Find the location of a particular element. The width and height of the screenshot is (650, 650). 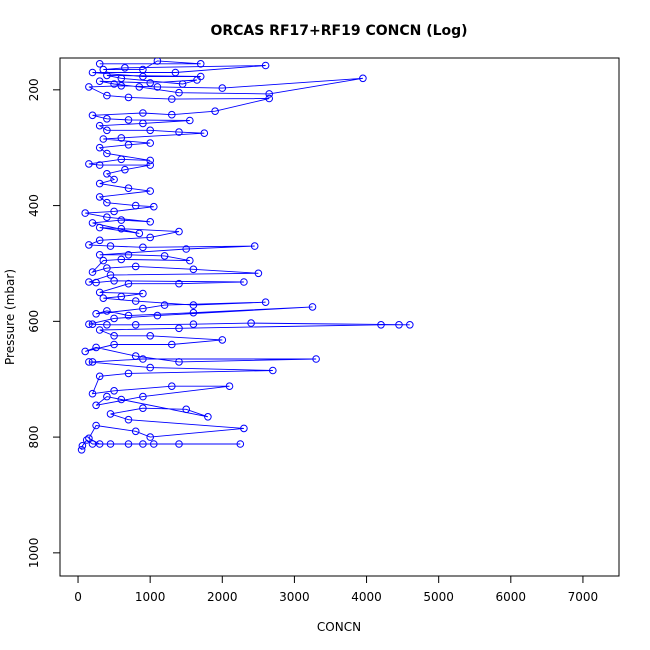

chart-title: ORCAS RF17+RF19 CONCN (Log) is located at coordinates (338, 31).